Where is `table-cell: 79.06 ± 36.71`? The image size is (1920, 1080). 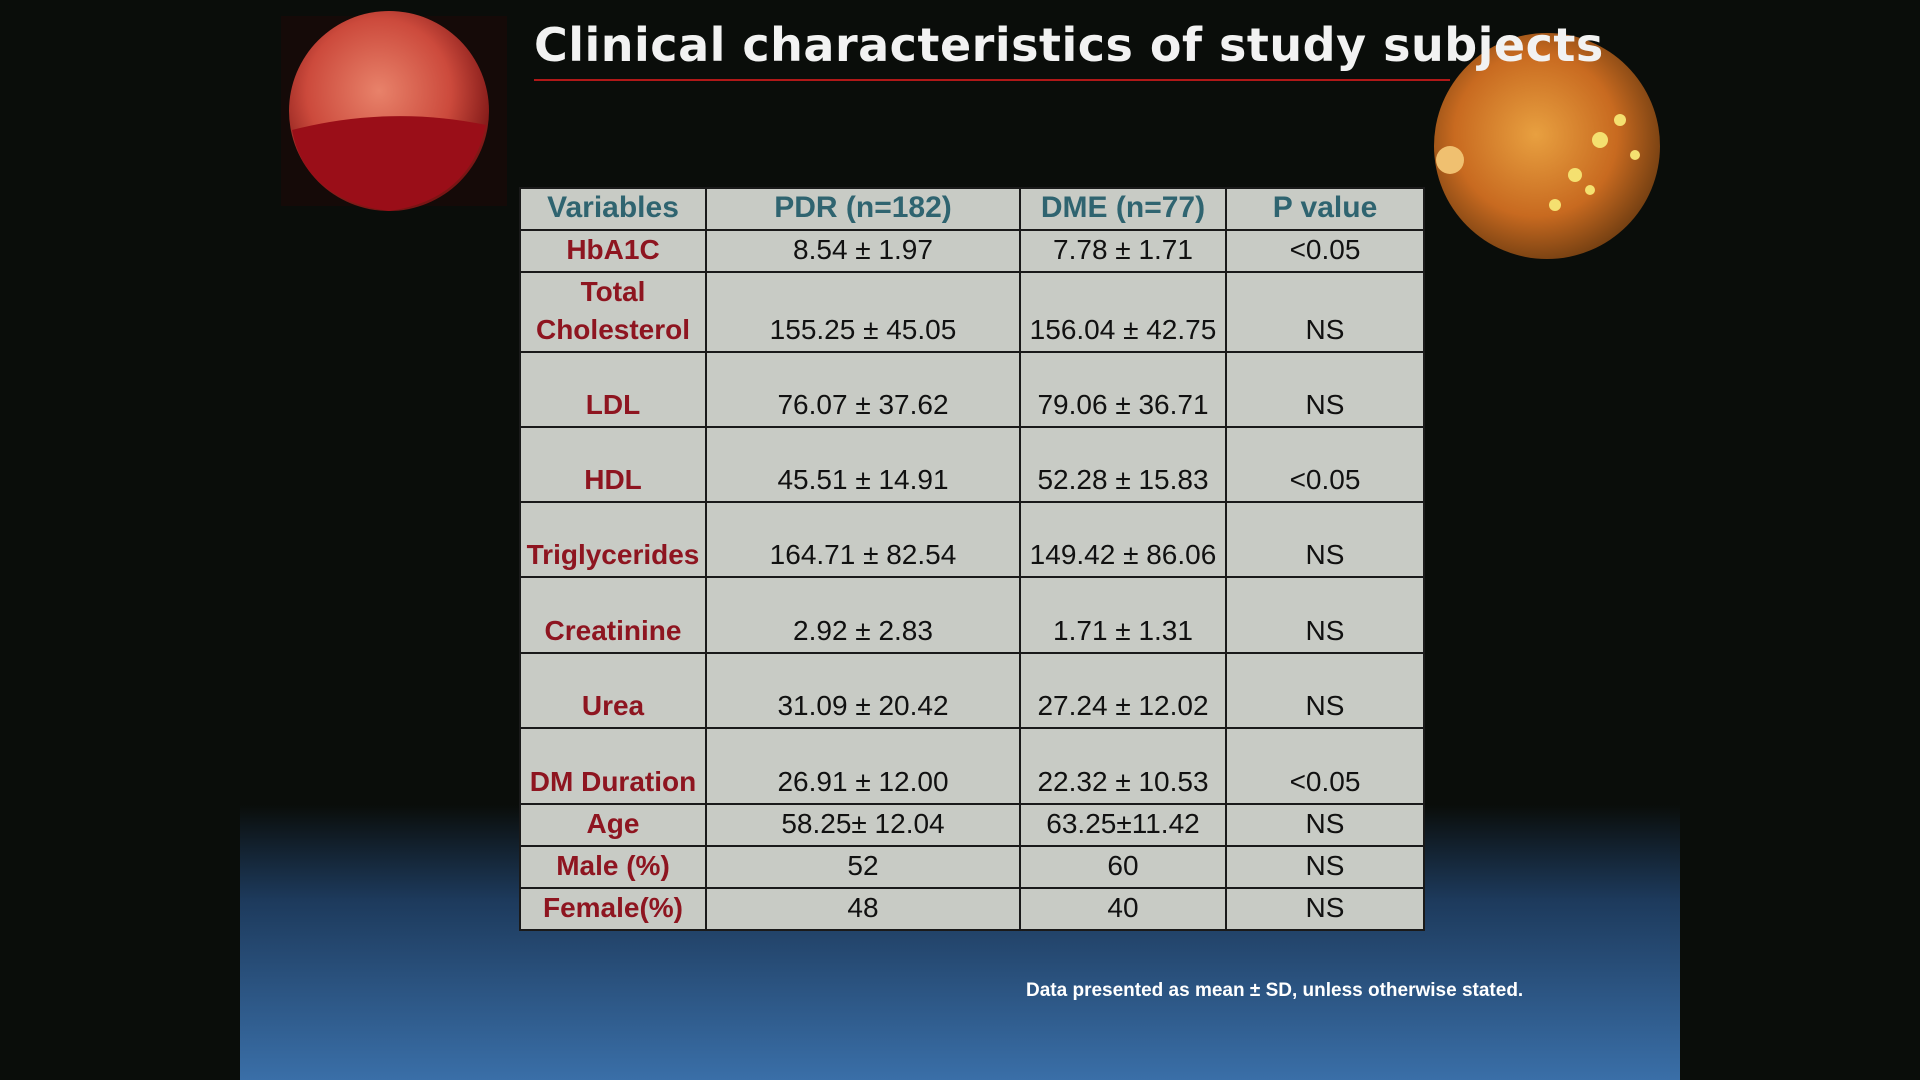 table-cell: 79.06 ± 36.71 is located at coordinates (1123, 389).